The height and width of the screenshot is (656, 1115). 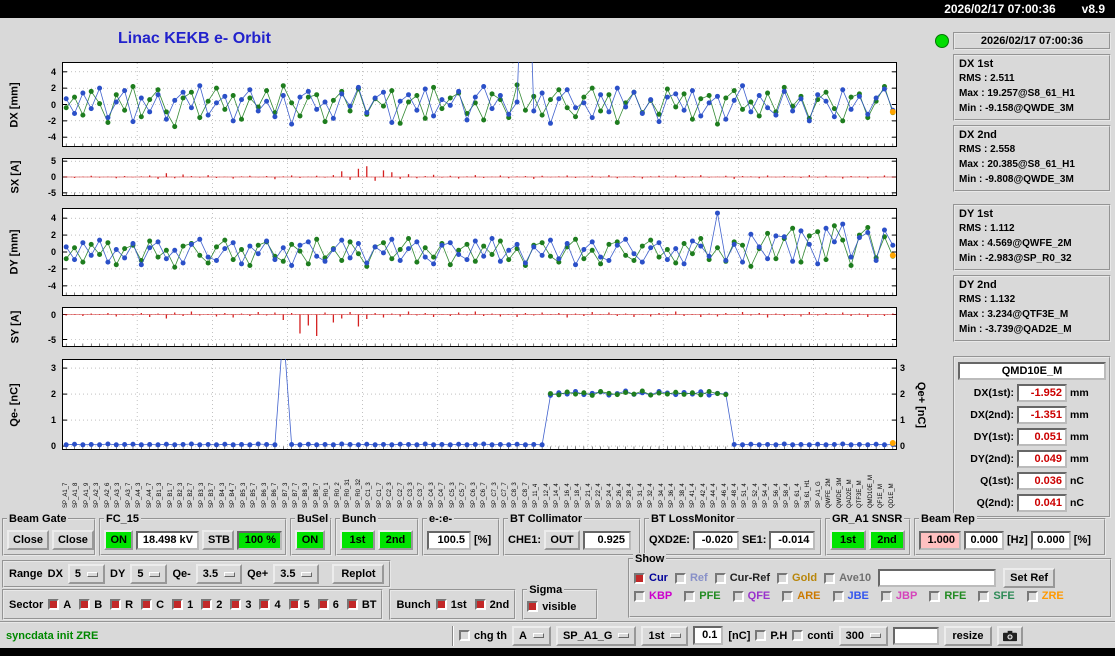 What do you see at coordinates (848, 540) in the screenshot?
I see `gr-snsr-1st-button: 1st` at bounding box center [848, 540].